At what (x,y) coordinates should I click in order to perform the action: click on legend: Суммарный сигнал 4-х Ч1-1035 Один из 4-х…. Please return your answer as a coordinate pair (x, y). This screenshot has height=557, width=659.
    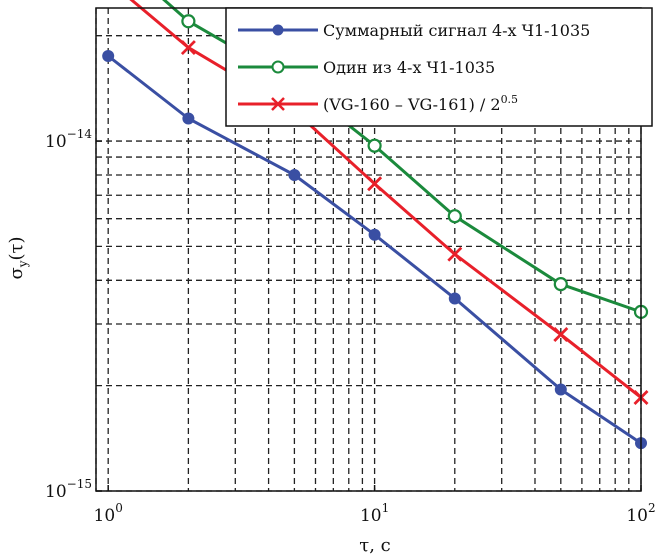
    Looking at the image, I should click on (439, 67).